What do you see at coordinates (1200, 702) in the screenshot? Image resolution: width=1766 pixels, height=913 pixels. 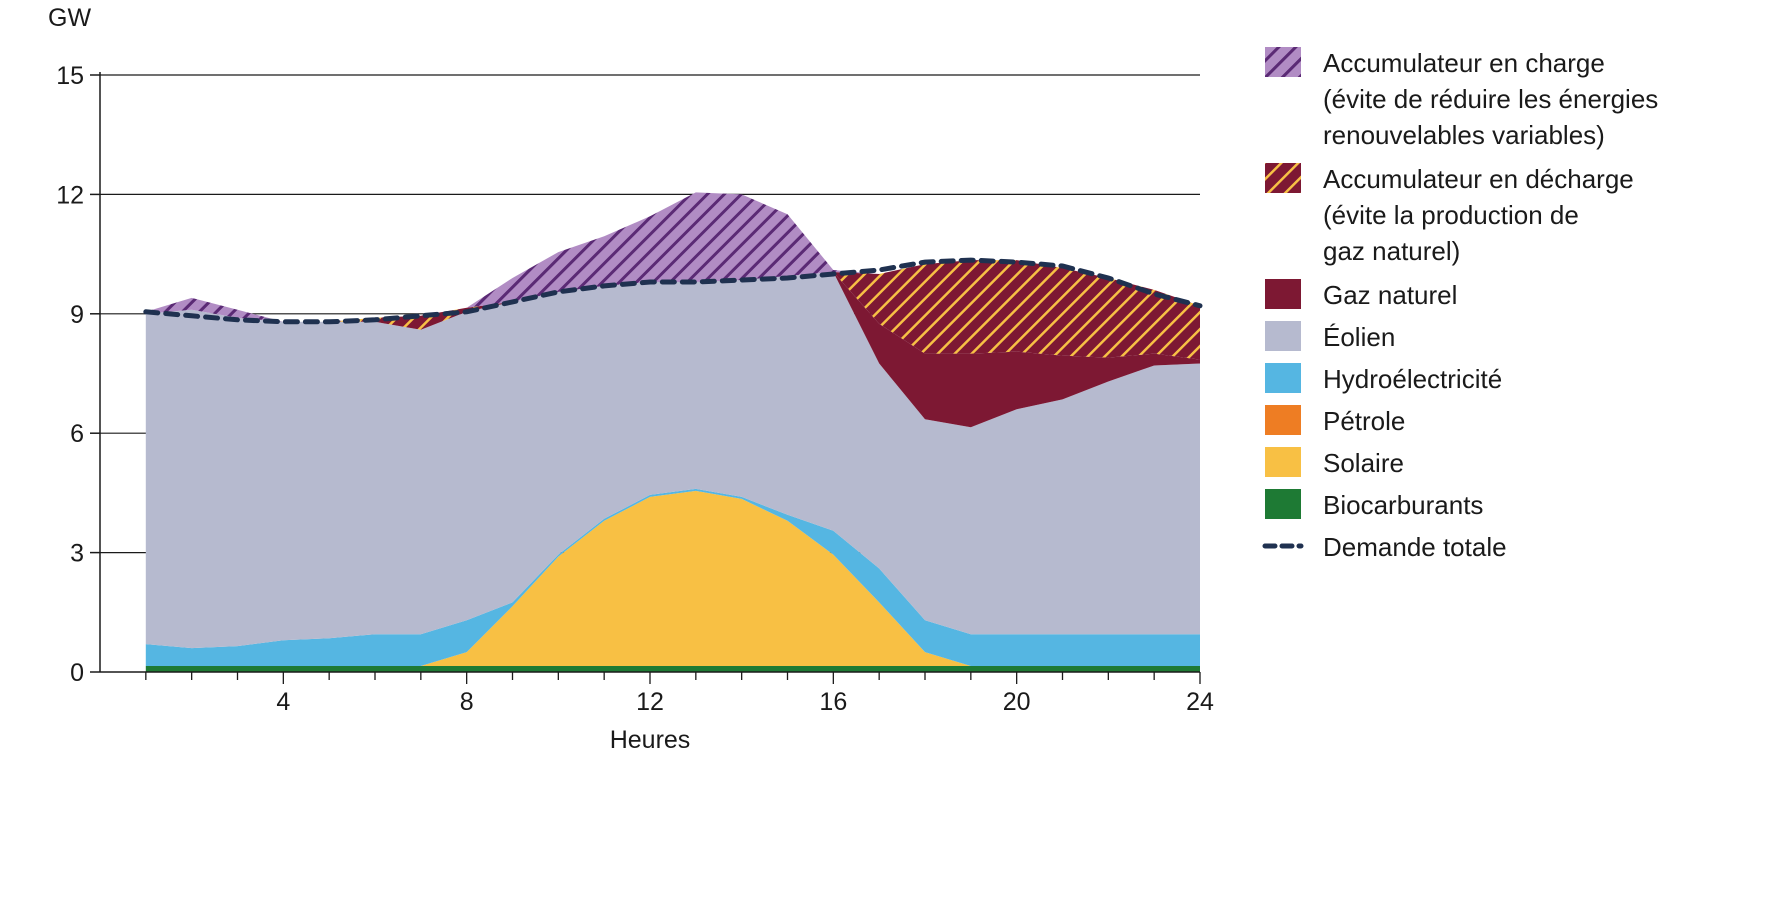 I see `x-tick-label: 24` at bounding box center [1200, 702].